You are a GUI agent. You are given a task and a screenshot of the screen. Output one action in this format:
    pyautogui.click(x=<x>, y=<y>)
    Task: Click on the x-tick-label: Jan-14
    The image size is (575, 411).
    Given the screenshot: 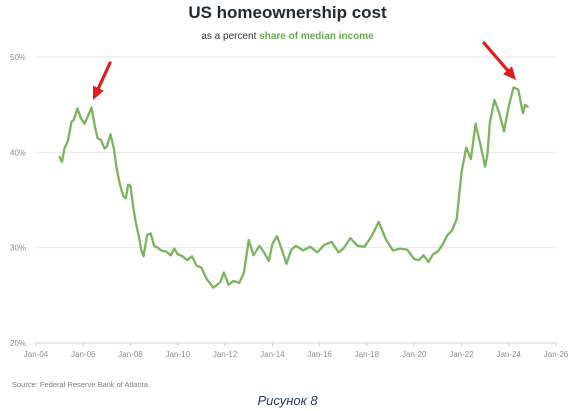 What is the action you would take?
    pyautogui.click(x=272, y=354)
    